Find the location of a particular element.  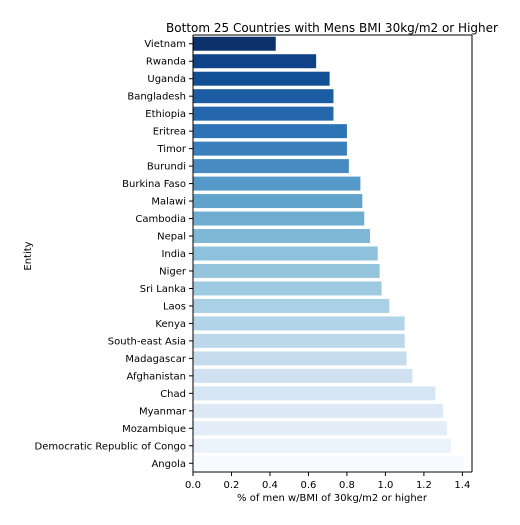

bar-madagascar is located at coordinates (300, 358).